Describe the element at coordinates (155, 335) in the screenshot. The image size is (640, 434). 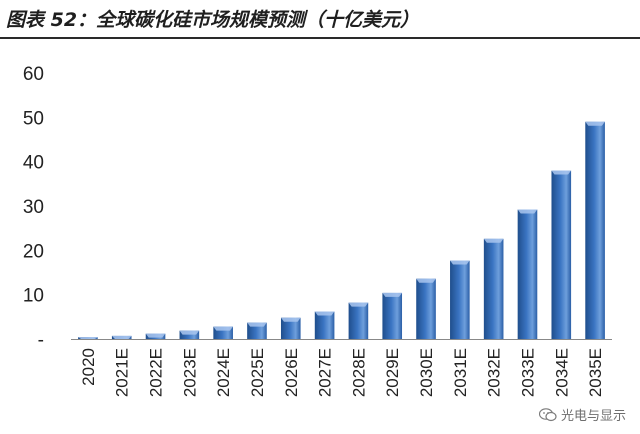
I see `bar-cap-2022E` at that location.